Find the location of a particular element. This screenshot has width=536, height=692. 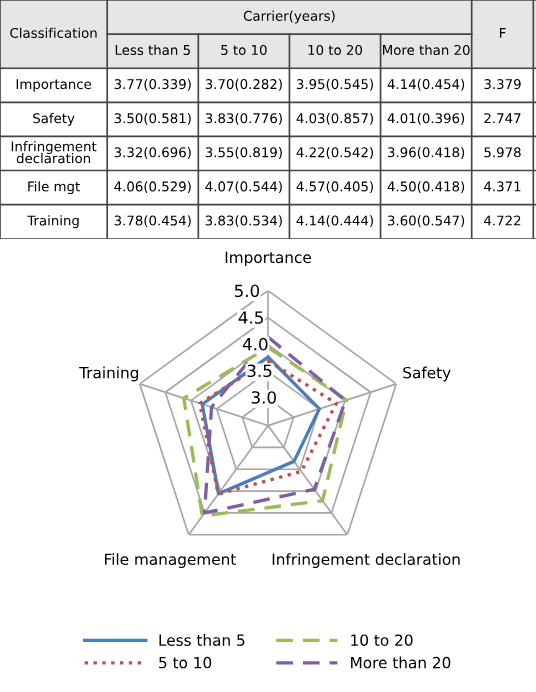

y-tick-label: 3.0 is located at coordinates (263, 397).